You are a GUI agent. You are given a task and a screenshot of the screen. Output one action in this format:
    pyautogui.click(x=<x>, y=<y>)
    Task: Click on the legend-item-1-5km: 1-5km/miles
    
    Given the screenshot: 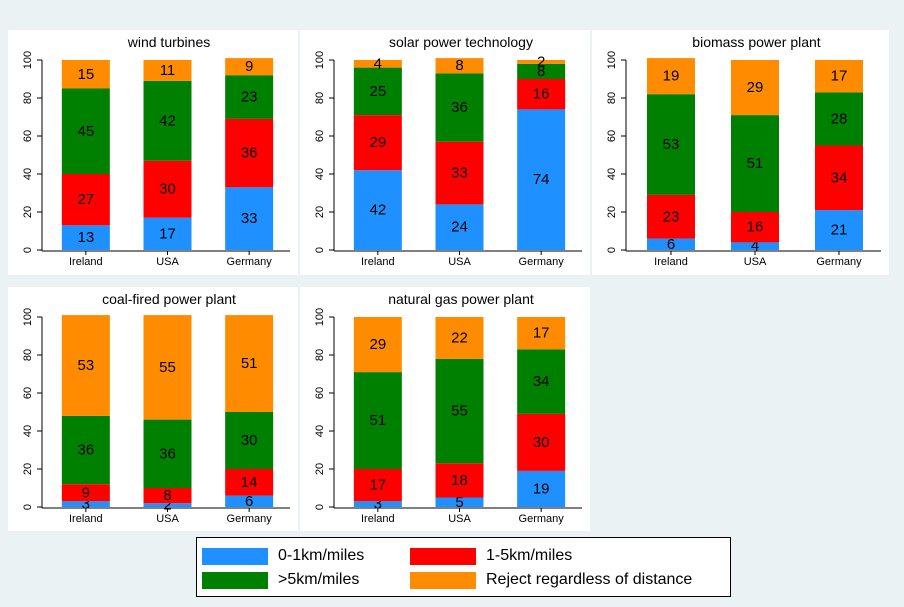 What is the action you would take?
    pyautogui.click(x=491, y=556)
    